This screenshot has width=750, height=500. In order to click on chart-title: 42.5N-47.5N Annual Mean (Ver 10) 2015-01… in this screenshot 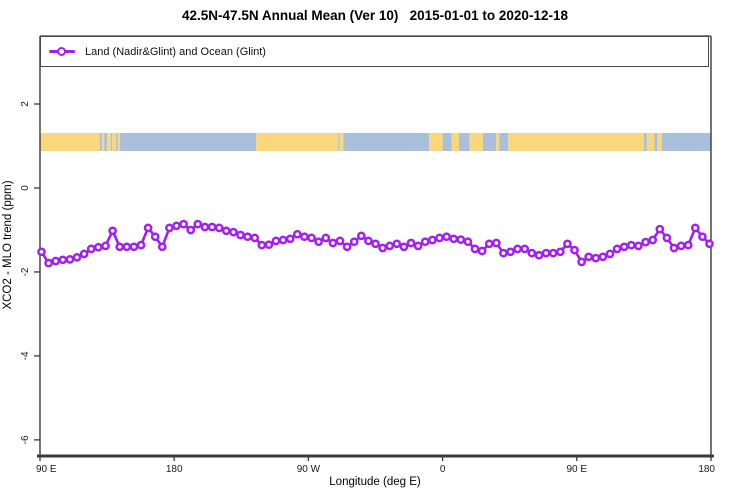, I will do `click(375, 15)`.